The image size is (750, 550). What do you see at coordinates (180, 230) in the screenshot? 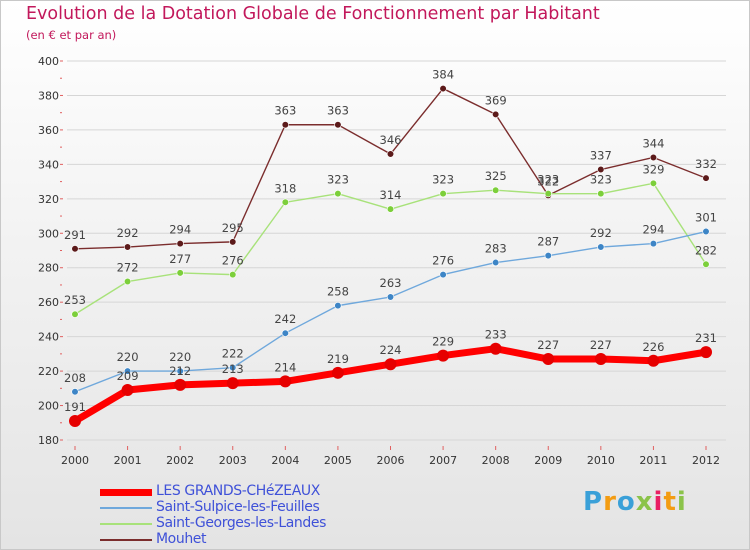
I see `data-label: 294` at bounding box center [180, 230].